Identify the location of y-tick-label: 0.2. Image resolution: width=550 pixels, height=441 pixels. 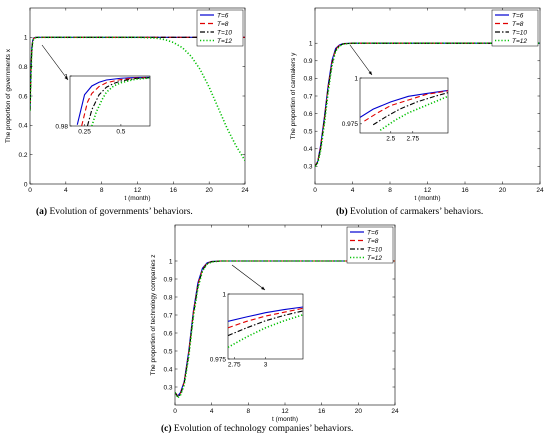
(22, 155).